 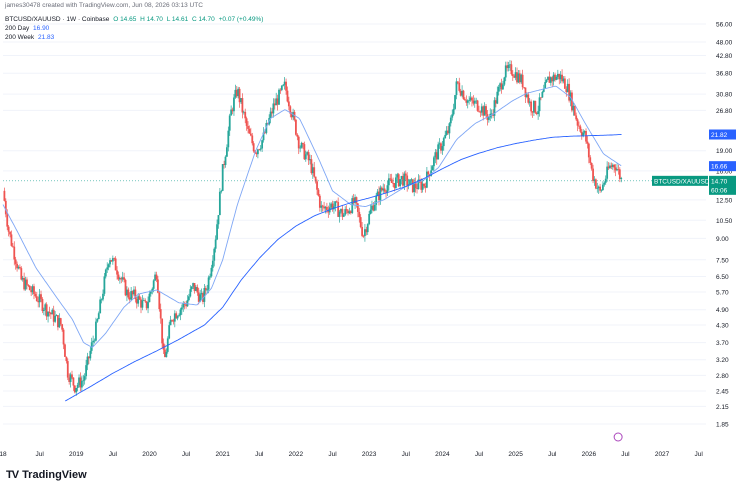 I want to click on ohlc-high: H 14.70, so click(x=151, y=19).